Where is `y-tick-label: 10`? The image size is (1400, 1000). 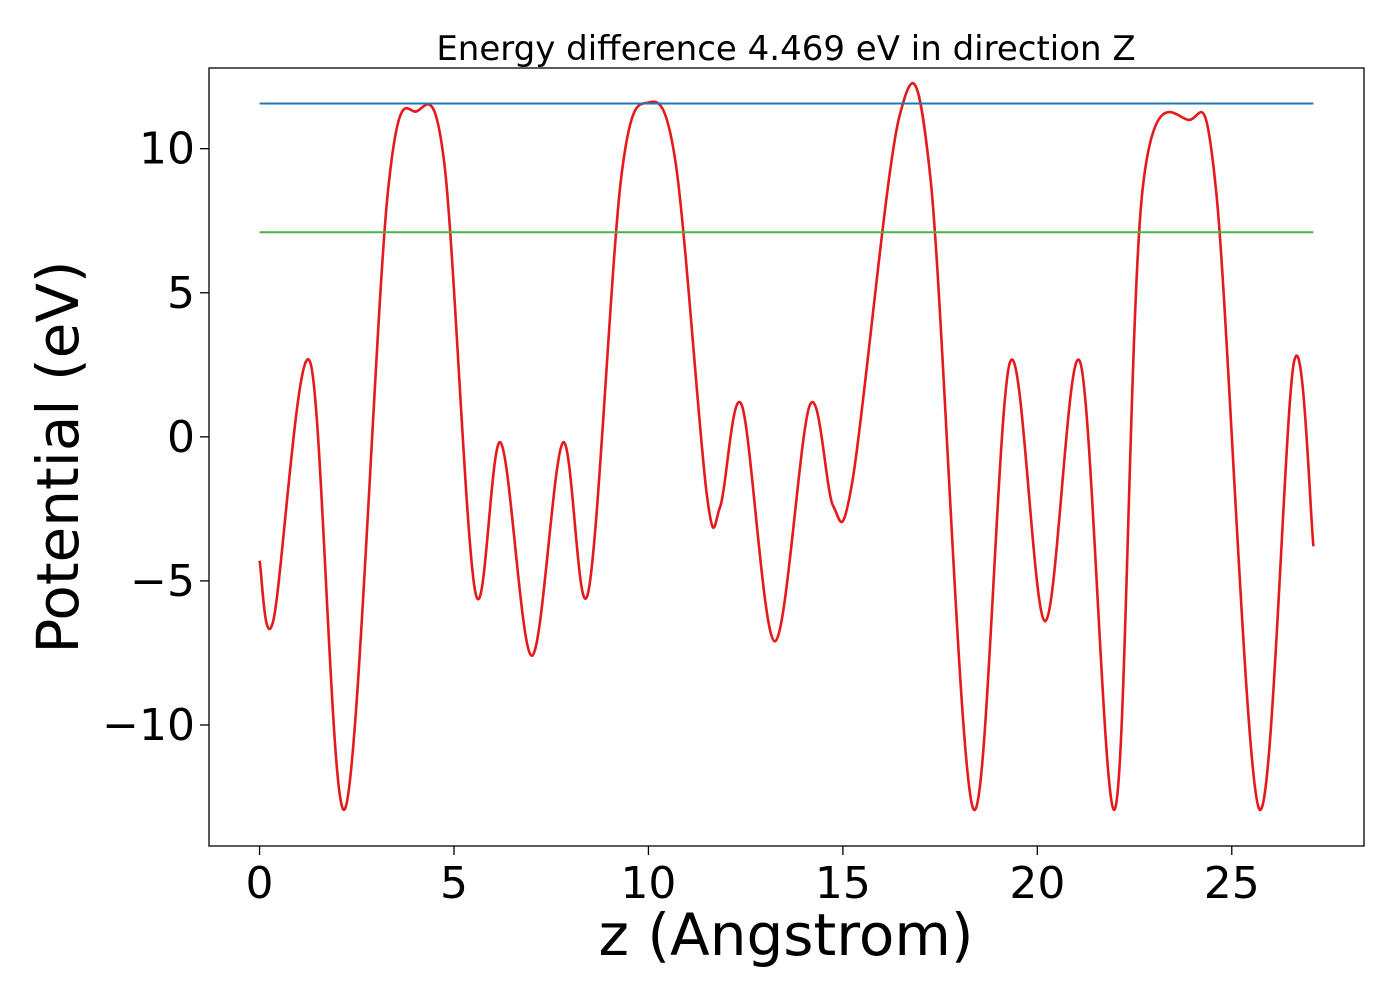 y-tick-label: 10 is located at coordinates (167, 149).